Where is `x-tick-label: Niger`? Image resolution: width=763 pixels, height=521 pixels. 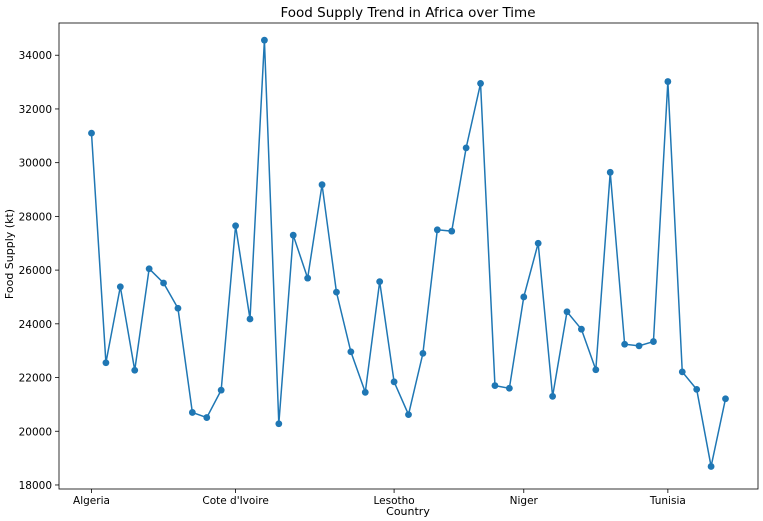 x-tick-label: Niger is located at coordinates (524, 501).